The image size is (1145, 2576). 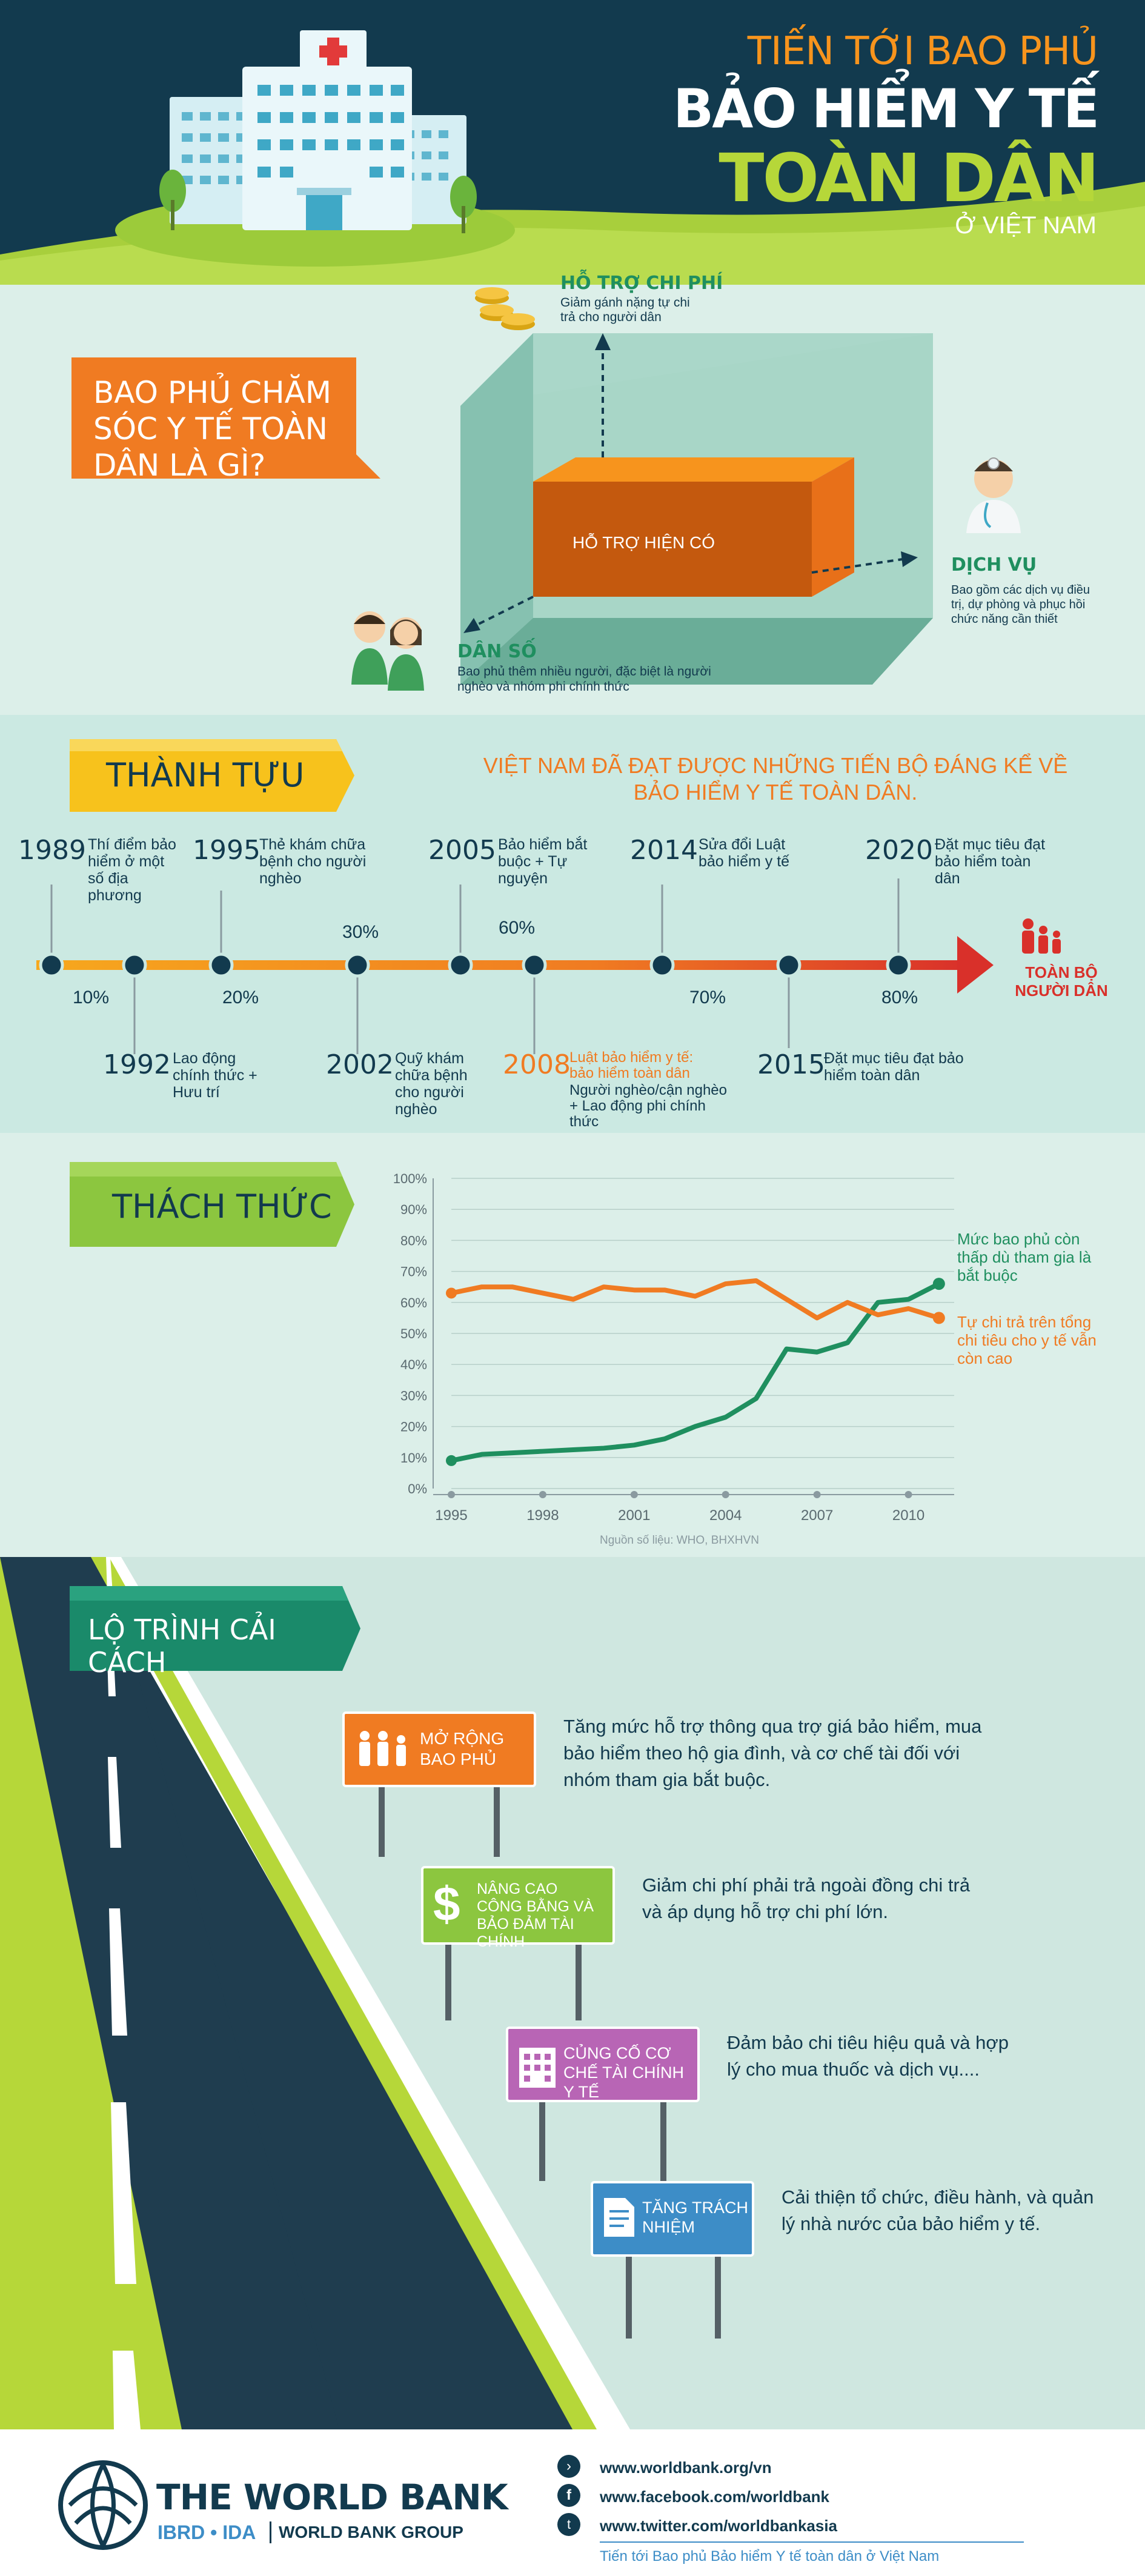 What do you see at coordinates (899, 997) in the screenshot?
I see `percent-80: 80%` at bounding box center [899, 997].